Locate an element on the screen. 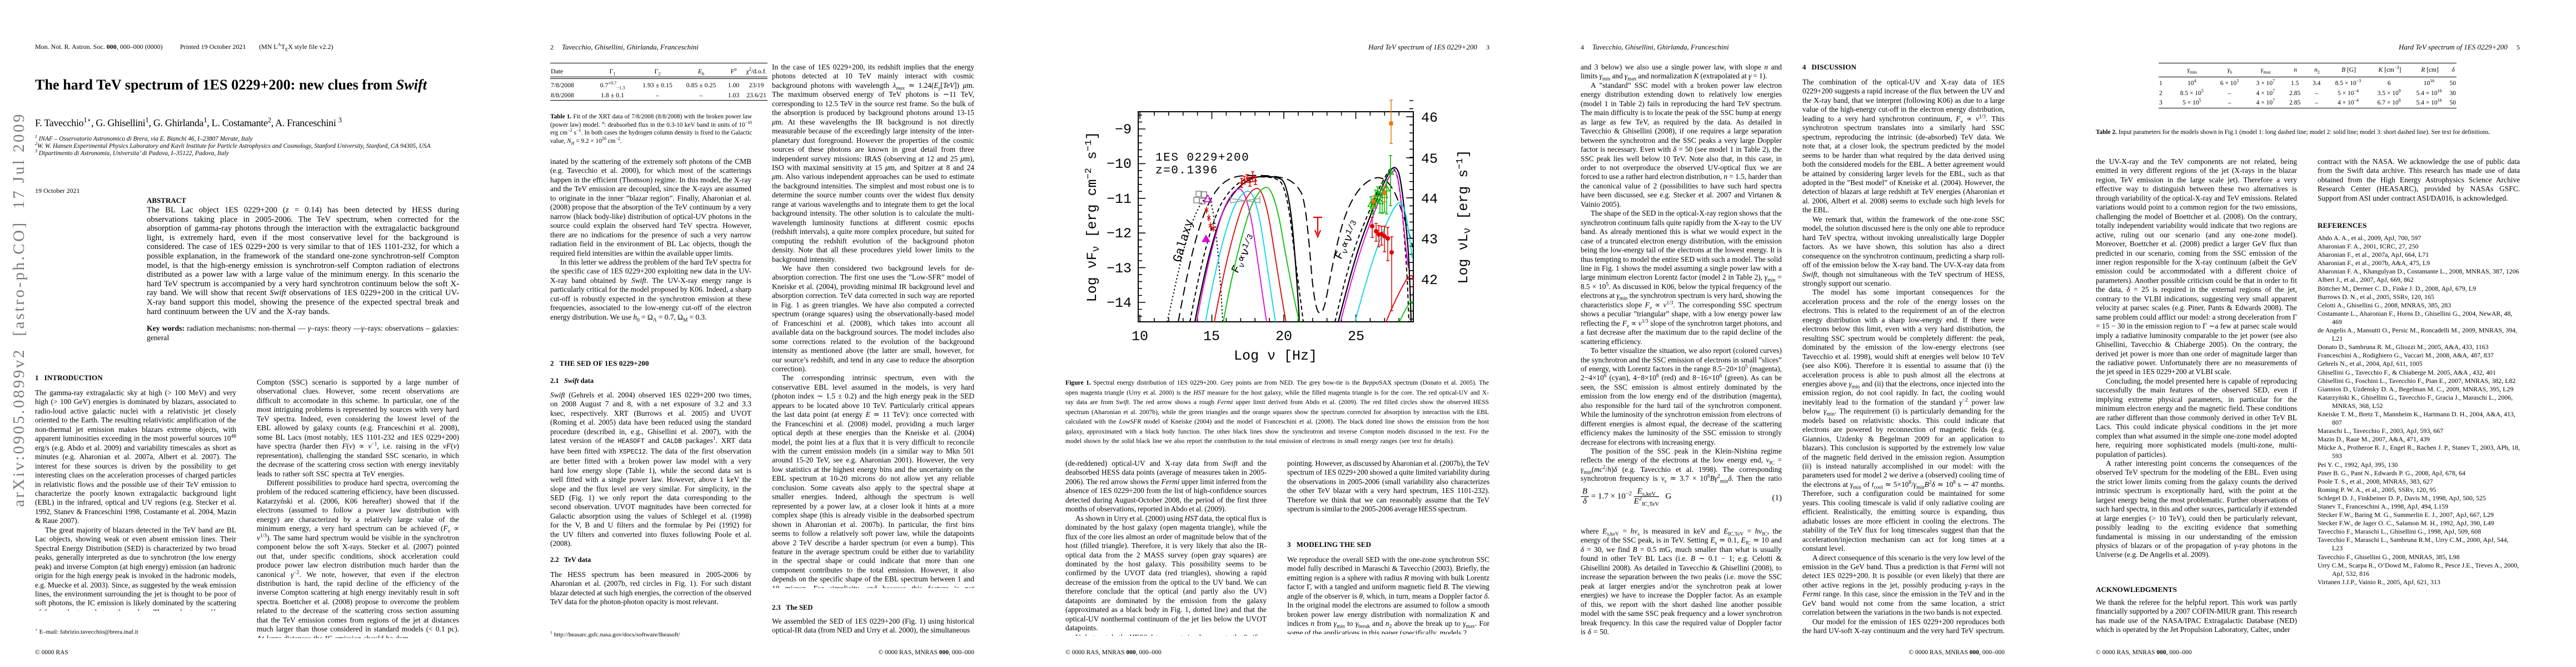 The width and height of the screenshot is (2576, 667). svg-text: 10 is located at coordinates (1140, 336).